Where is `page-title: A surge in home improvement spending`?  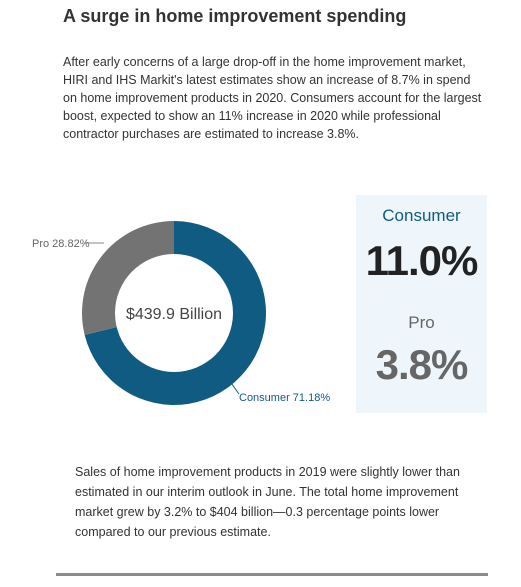
page-title: A surge in home improvement spending is located at coordinates (235, 16).